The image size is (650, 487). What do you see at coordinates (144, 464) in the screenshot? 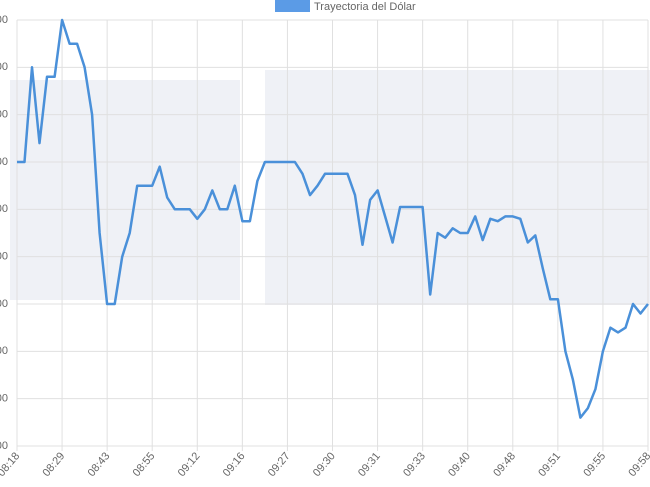
I see `x-tick-label: 08:55` at bounding box center [144, 464].